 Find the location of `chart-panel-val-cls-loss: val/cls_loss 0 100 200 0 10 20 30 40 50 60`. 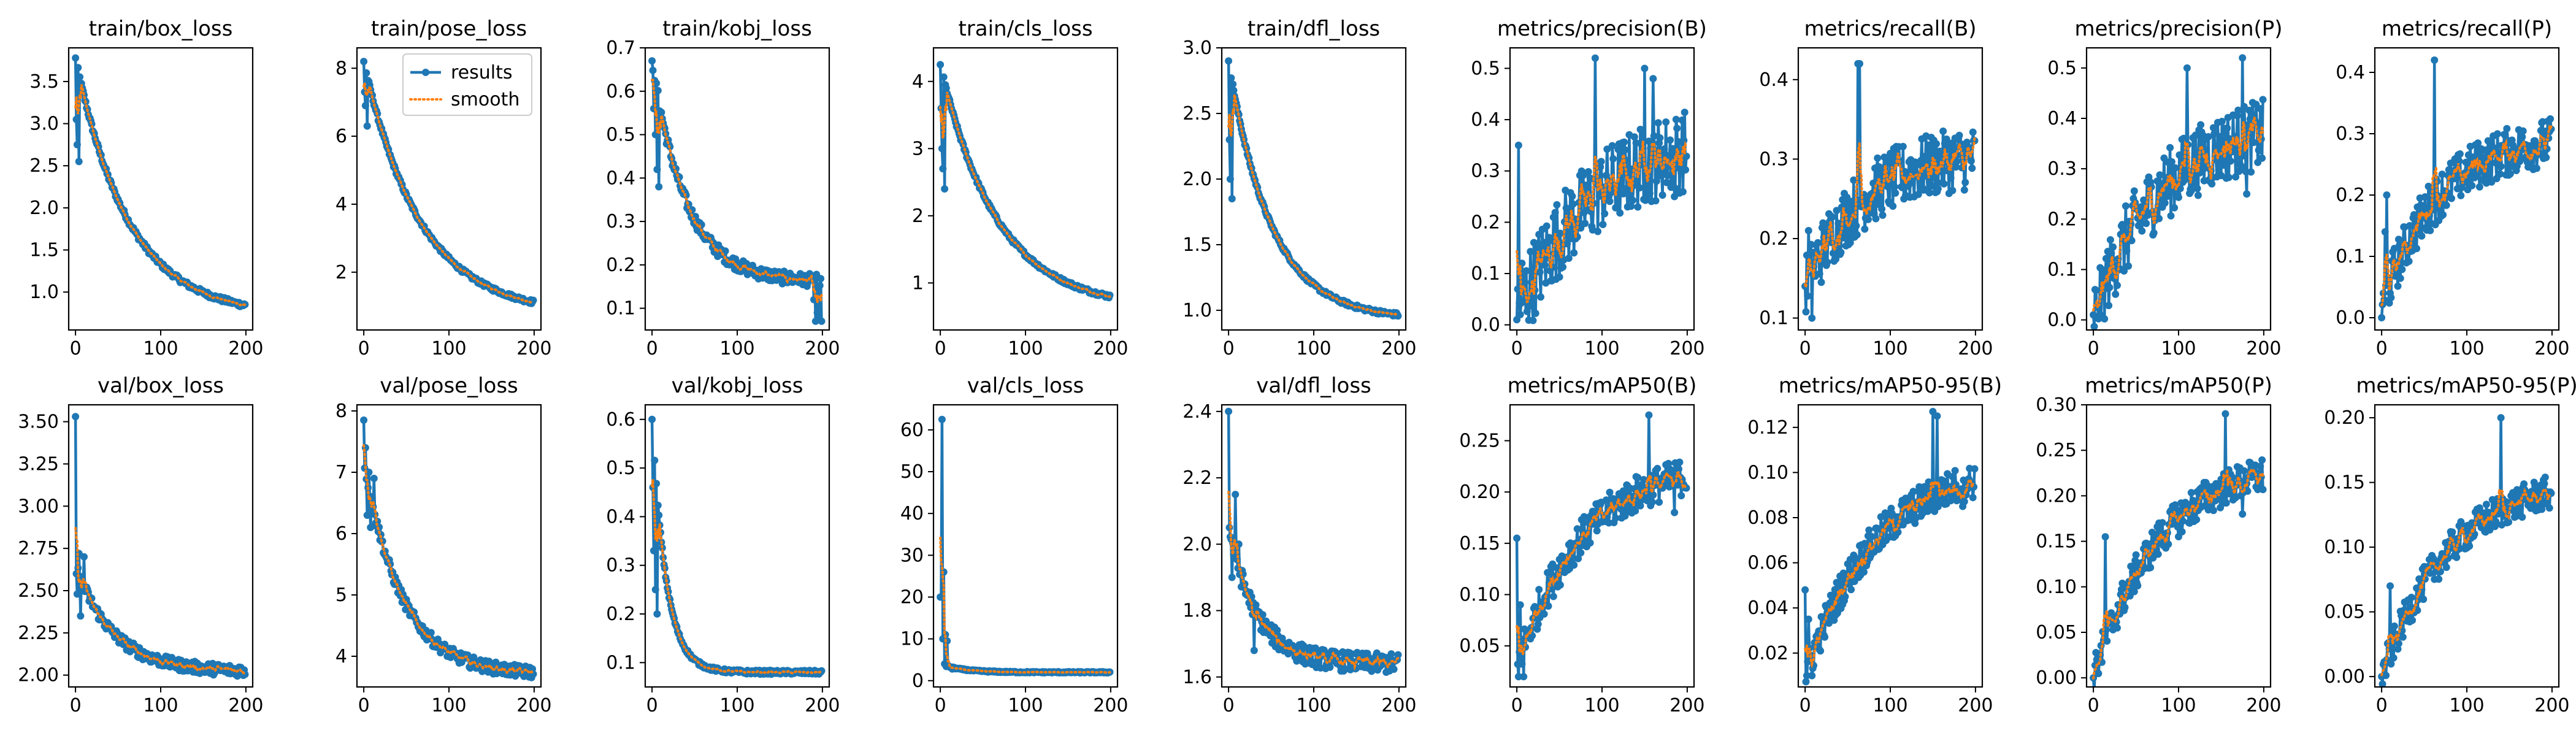

chart-panel-val-cls-loss: val/cls_loss 0 100 200 0 10 20 30 40 50 60 is located at coordinates (1014, 545).